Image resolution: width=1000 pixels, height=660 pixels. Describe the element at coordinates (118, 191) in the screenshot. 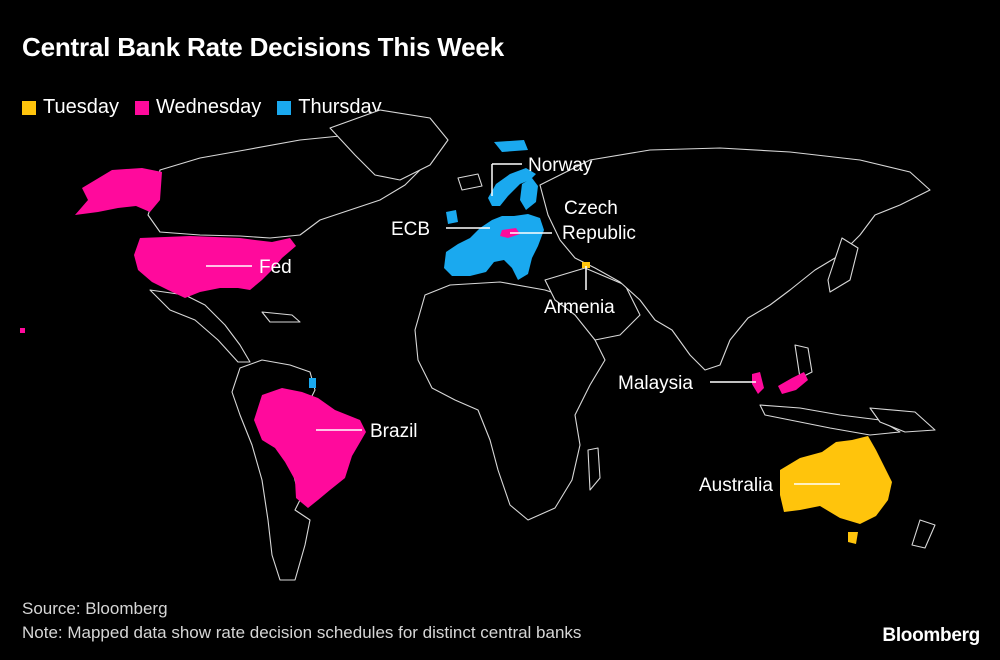

I see `region-alaska` at that location.